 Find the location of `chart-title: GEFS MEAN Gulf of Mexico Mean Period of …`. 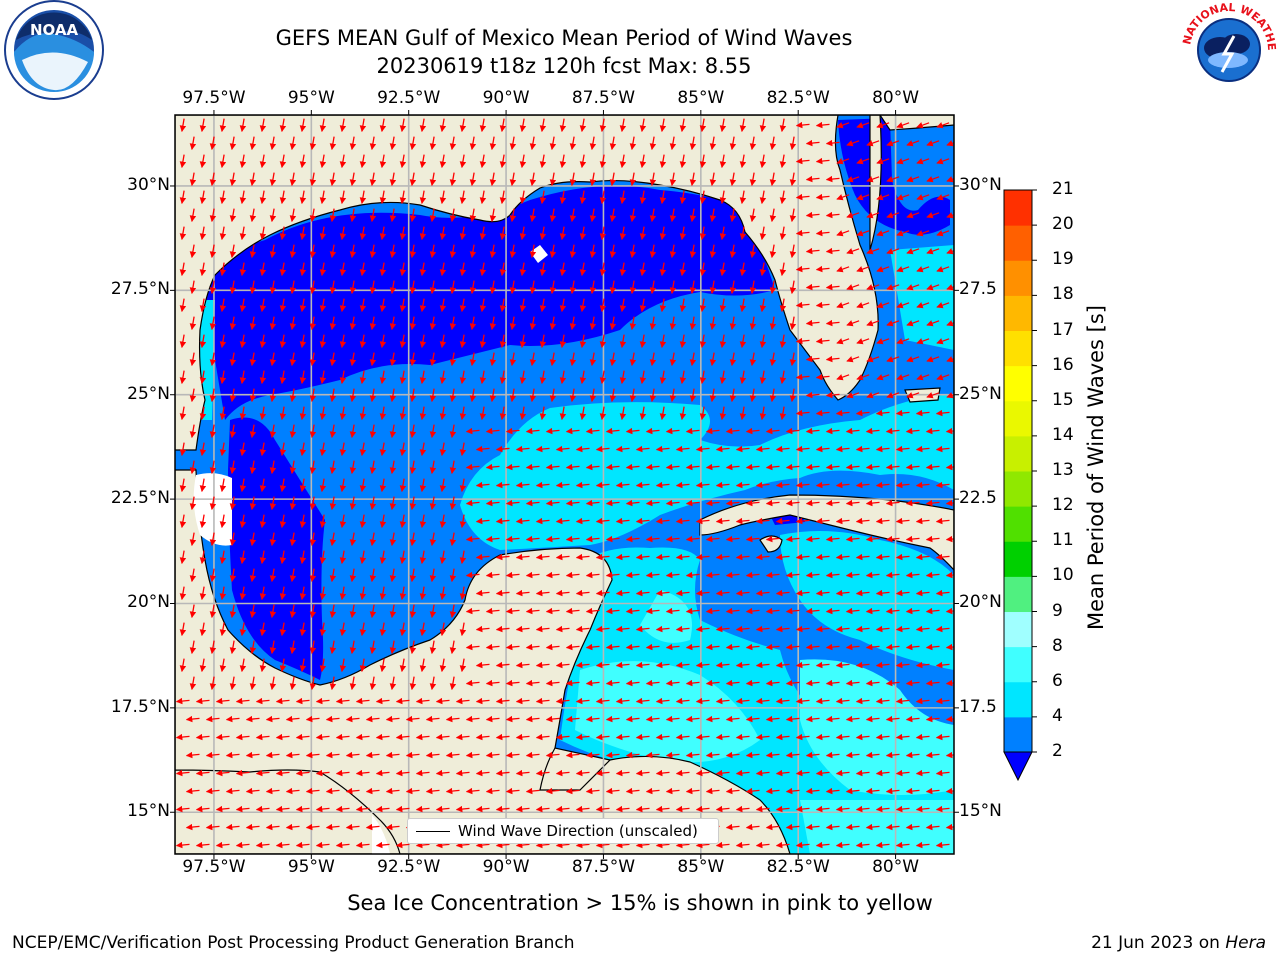

chart-title: GEFS MEAN Gulf of Mexico Mean Period of … is located at coordinates (564, 38).